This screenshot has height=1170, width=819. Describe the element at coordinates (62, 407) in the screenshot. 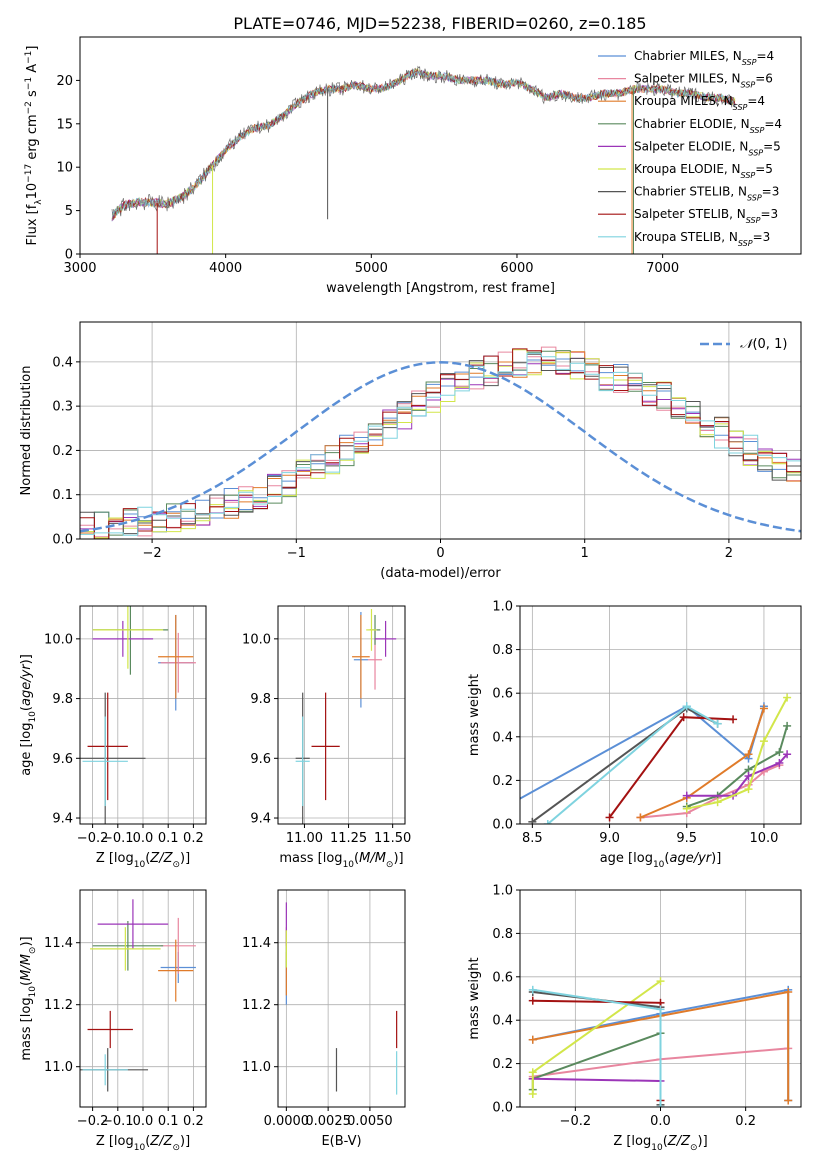

I see `y-tick-label: 0.3` at that location.